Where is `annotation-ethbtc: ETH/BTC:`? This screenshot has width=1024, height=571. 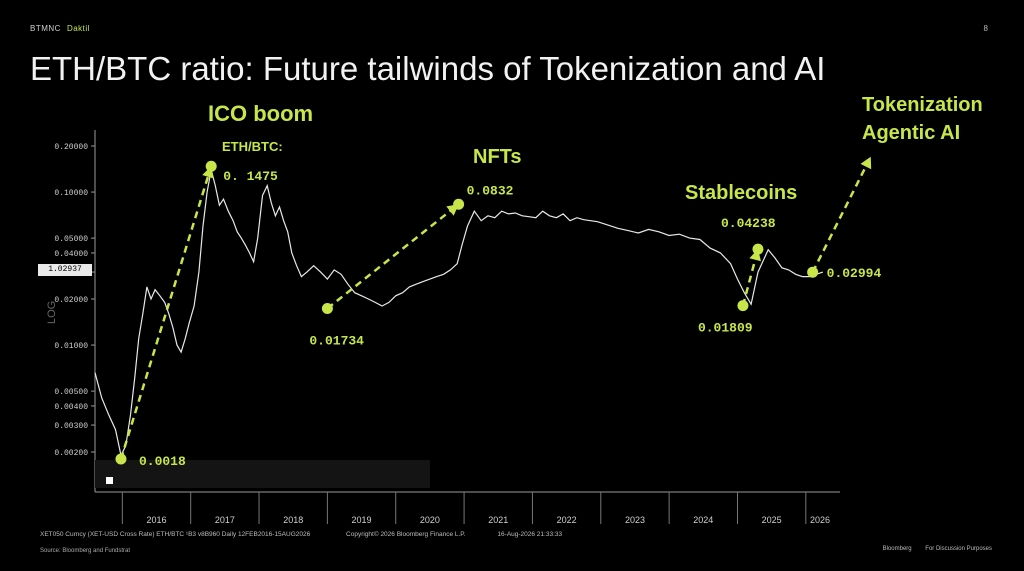 annotation-ethbtc: ETH/BTC: is located at coordinates (252, 146).